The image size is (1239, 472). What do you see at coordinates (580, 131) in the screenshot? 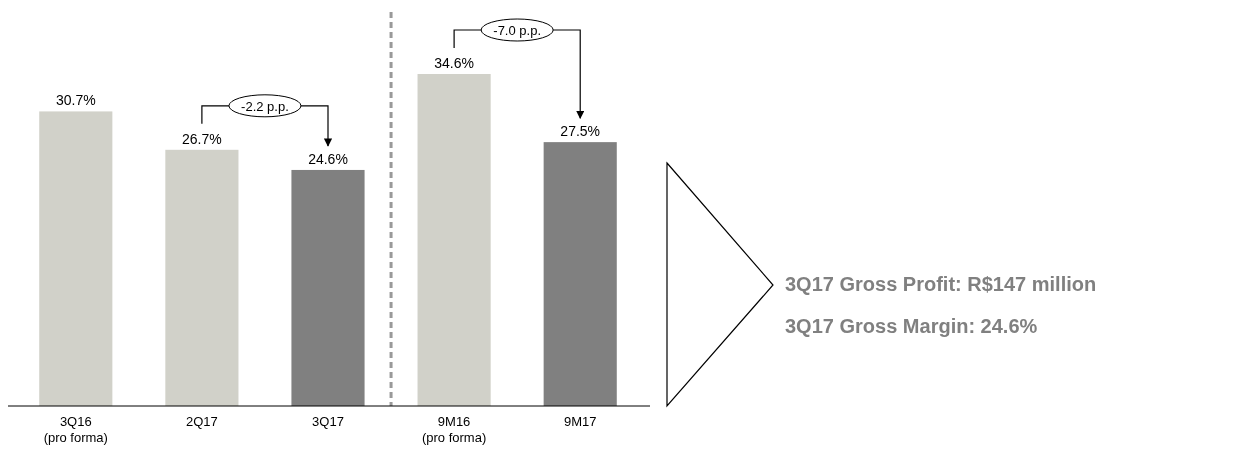
I see `data-label: 27.5%` at bounding box center [580, 131].